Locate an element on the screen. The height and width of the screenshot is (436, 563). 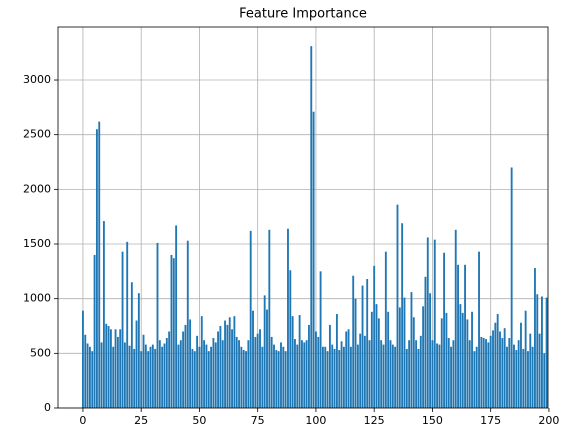
x-tick-label: 100 is located at coordinates (315, 420).